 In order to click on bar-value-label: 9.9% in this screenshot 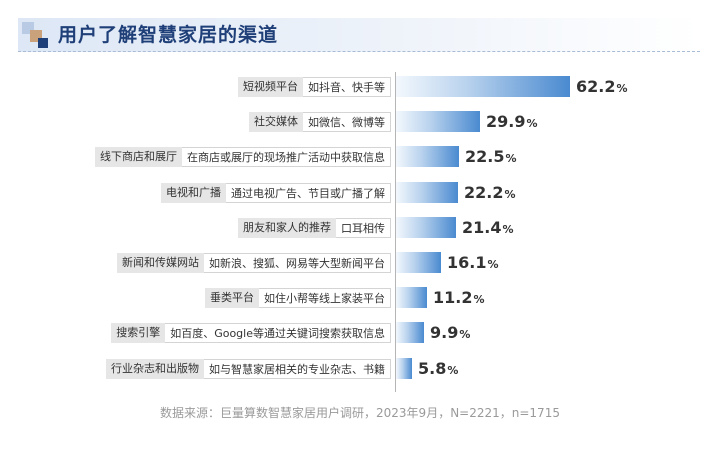, I will do `click(450, 332)`.